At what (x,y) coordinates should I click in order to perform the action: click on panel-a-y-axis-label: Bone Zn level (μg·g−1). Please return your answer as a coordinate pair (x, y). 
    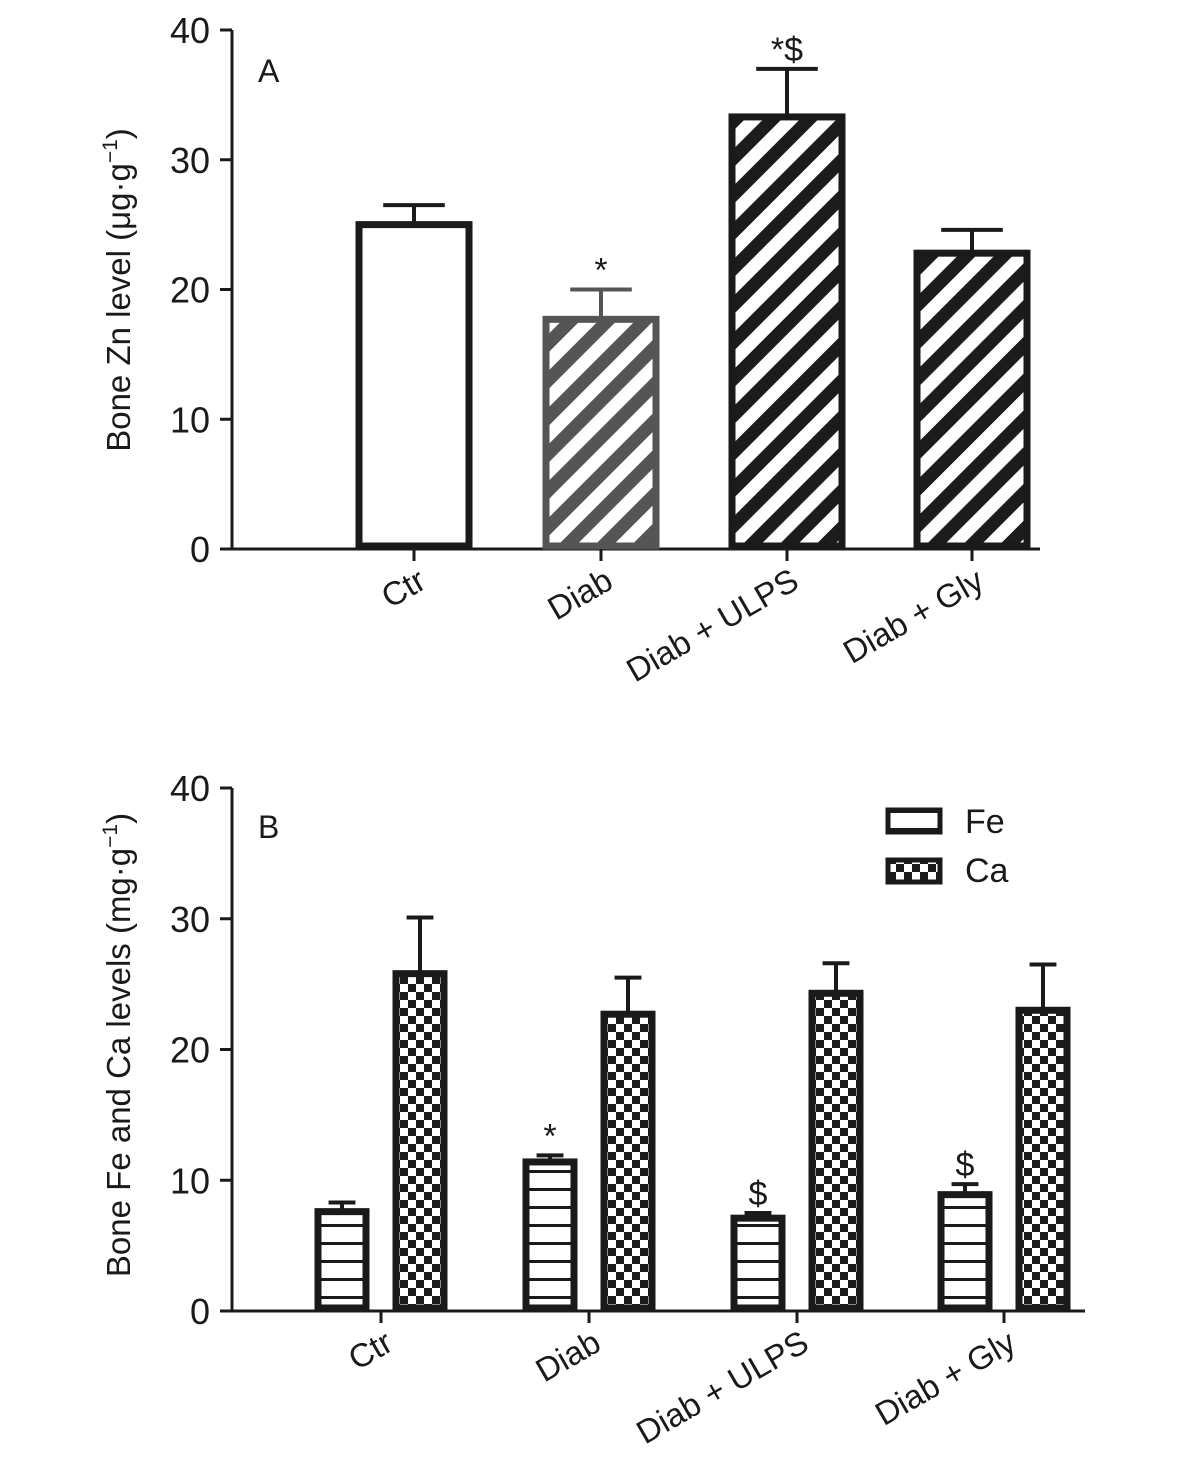
    Looking at the image, I should click on (118, 290).